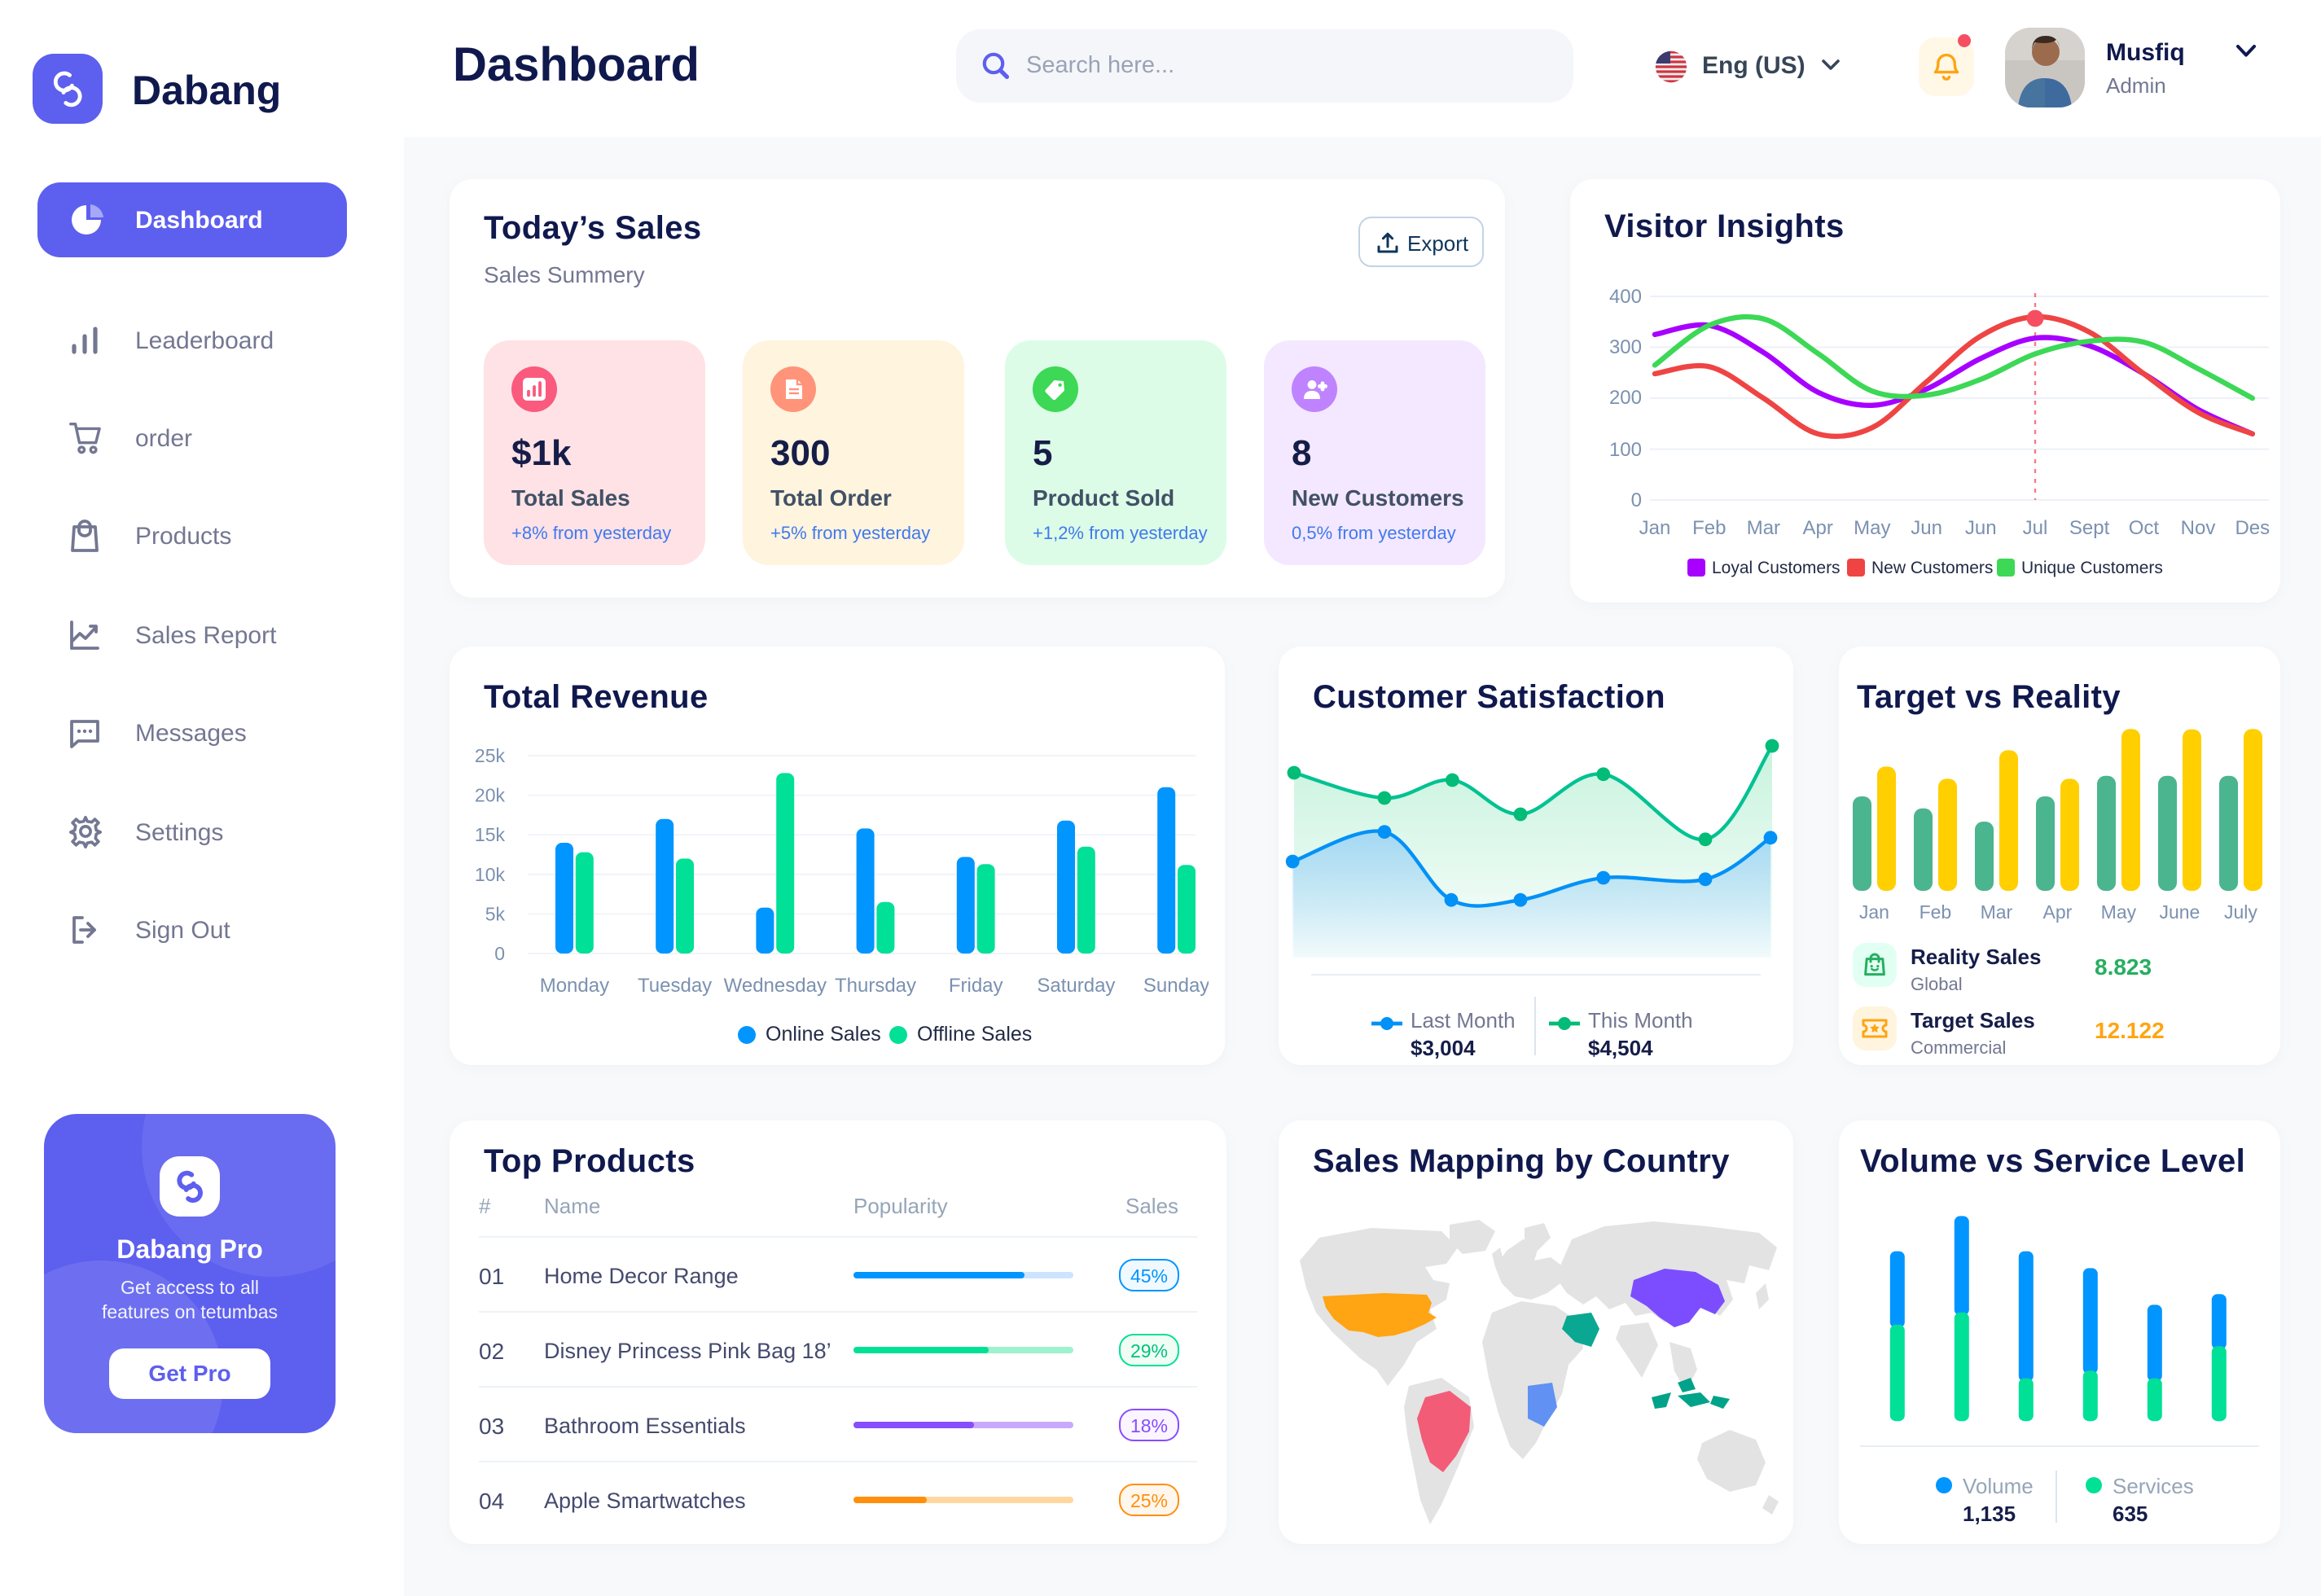  What do you see at coordinates (490, 756) in the screenshot?
I see `svg-text: 25k` at bounding box center [490, 756].